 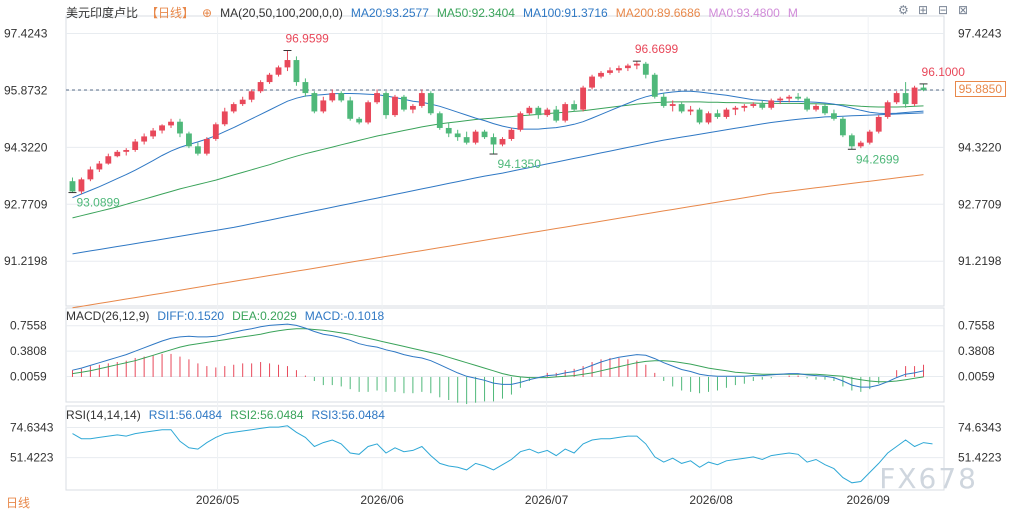 What do you see at coordinates (963, 10) in the screenshot?
I see `close-icon: ⊠` at bounding box center [963, 10].